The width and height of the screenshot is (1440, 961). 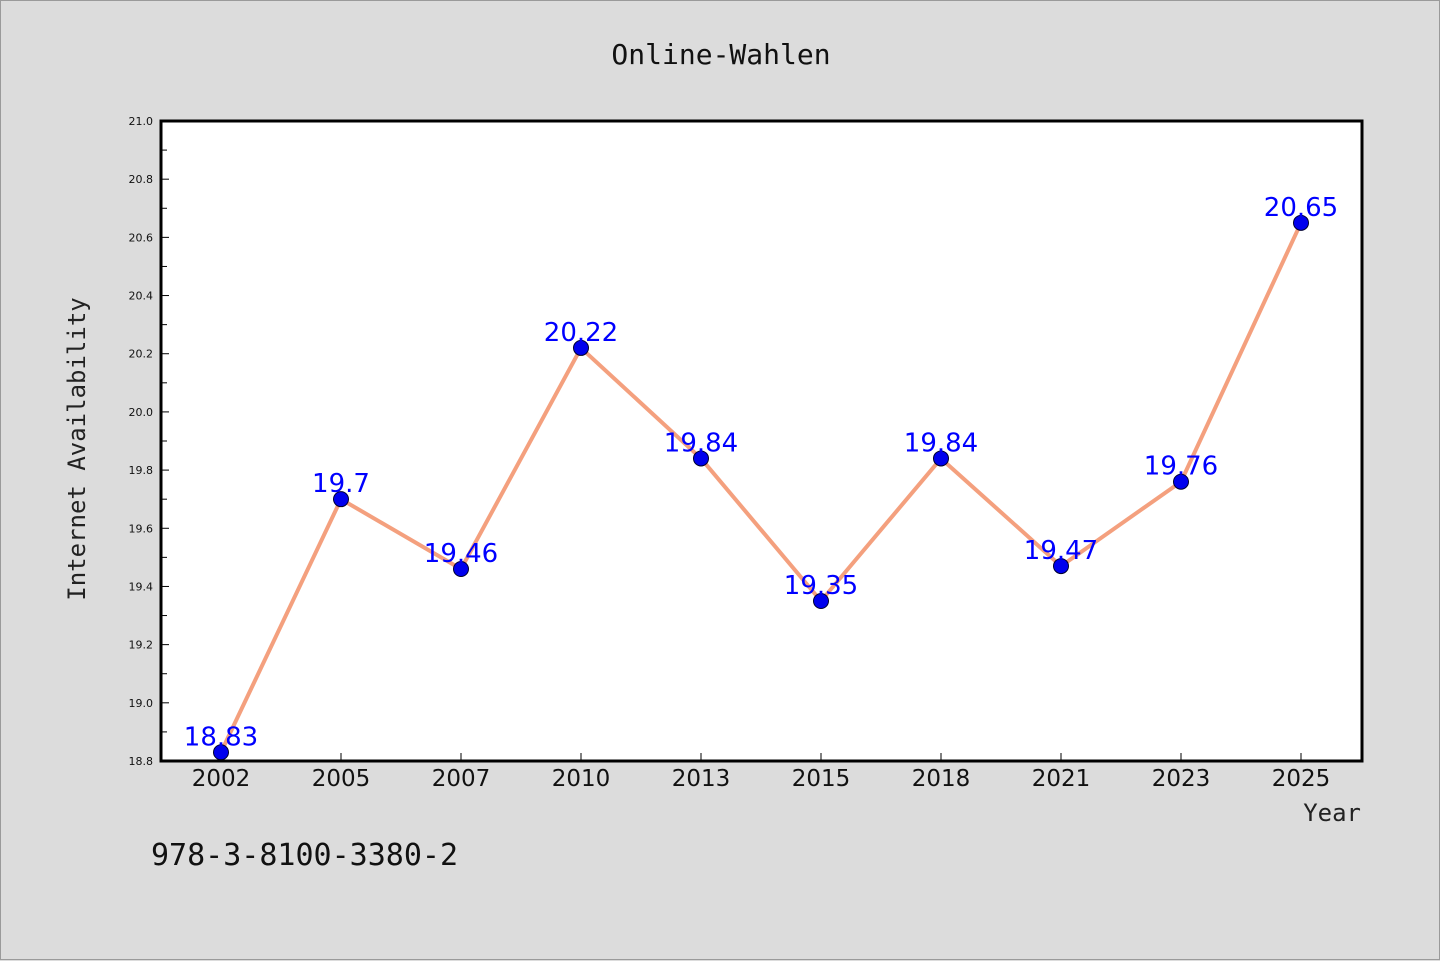 What do you see at coordinates (221, 737) in the screenshot?
I see `data-label: 18.83` at bounding box center [221, 737].